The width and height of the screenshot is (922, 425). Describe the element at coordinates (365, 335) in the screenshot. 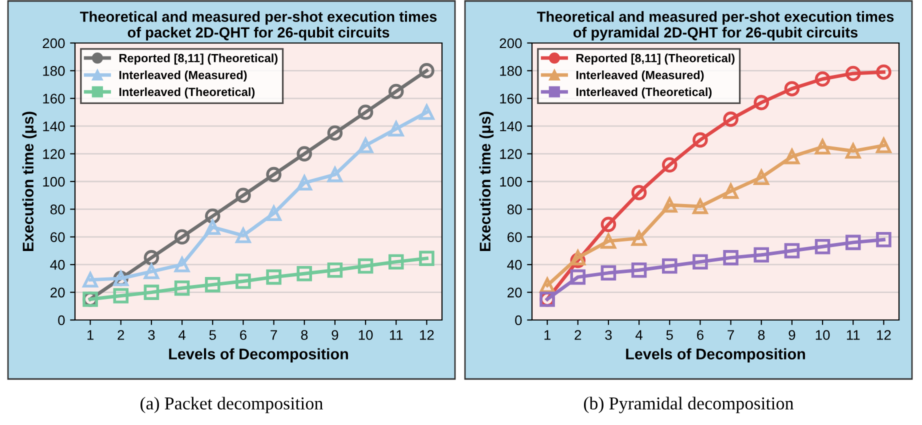

I see `x-tick-label: 10` at that location.